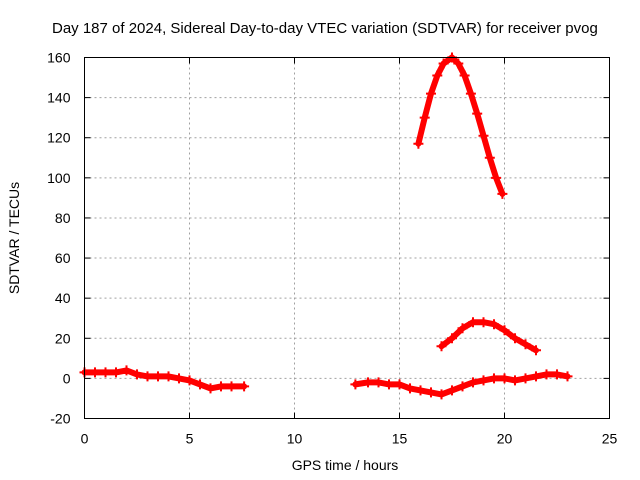  What do you see at coordinates (63, 258) in the screenshot?
I see `y-tick-label: 60` at bounding box center [63, 258].